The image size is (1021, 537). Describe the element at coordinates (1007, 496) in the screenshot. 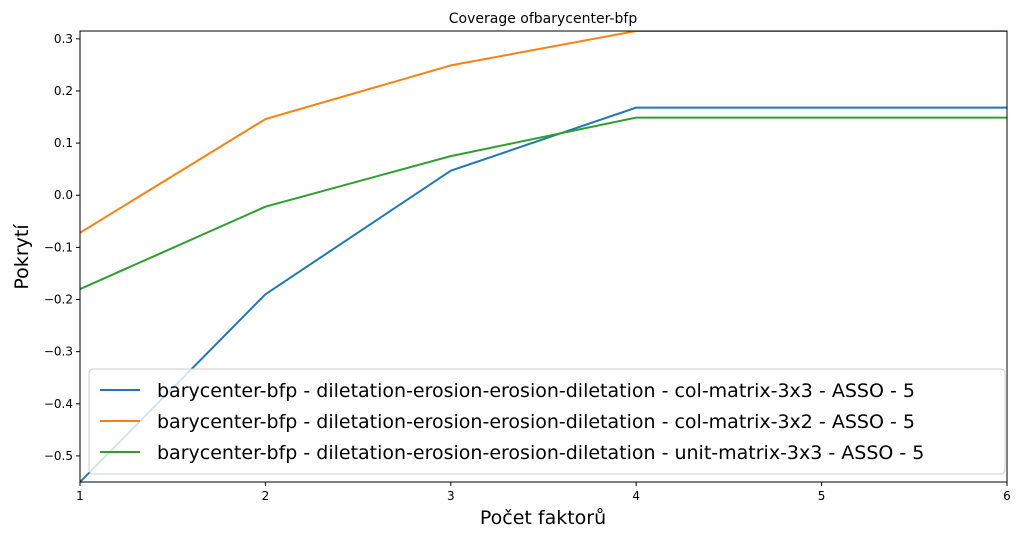

I see `x-tick-label: 6` at that location.